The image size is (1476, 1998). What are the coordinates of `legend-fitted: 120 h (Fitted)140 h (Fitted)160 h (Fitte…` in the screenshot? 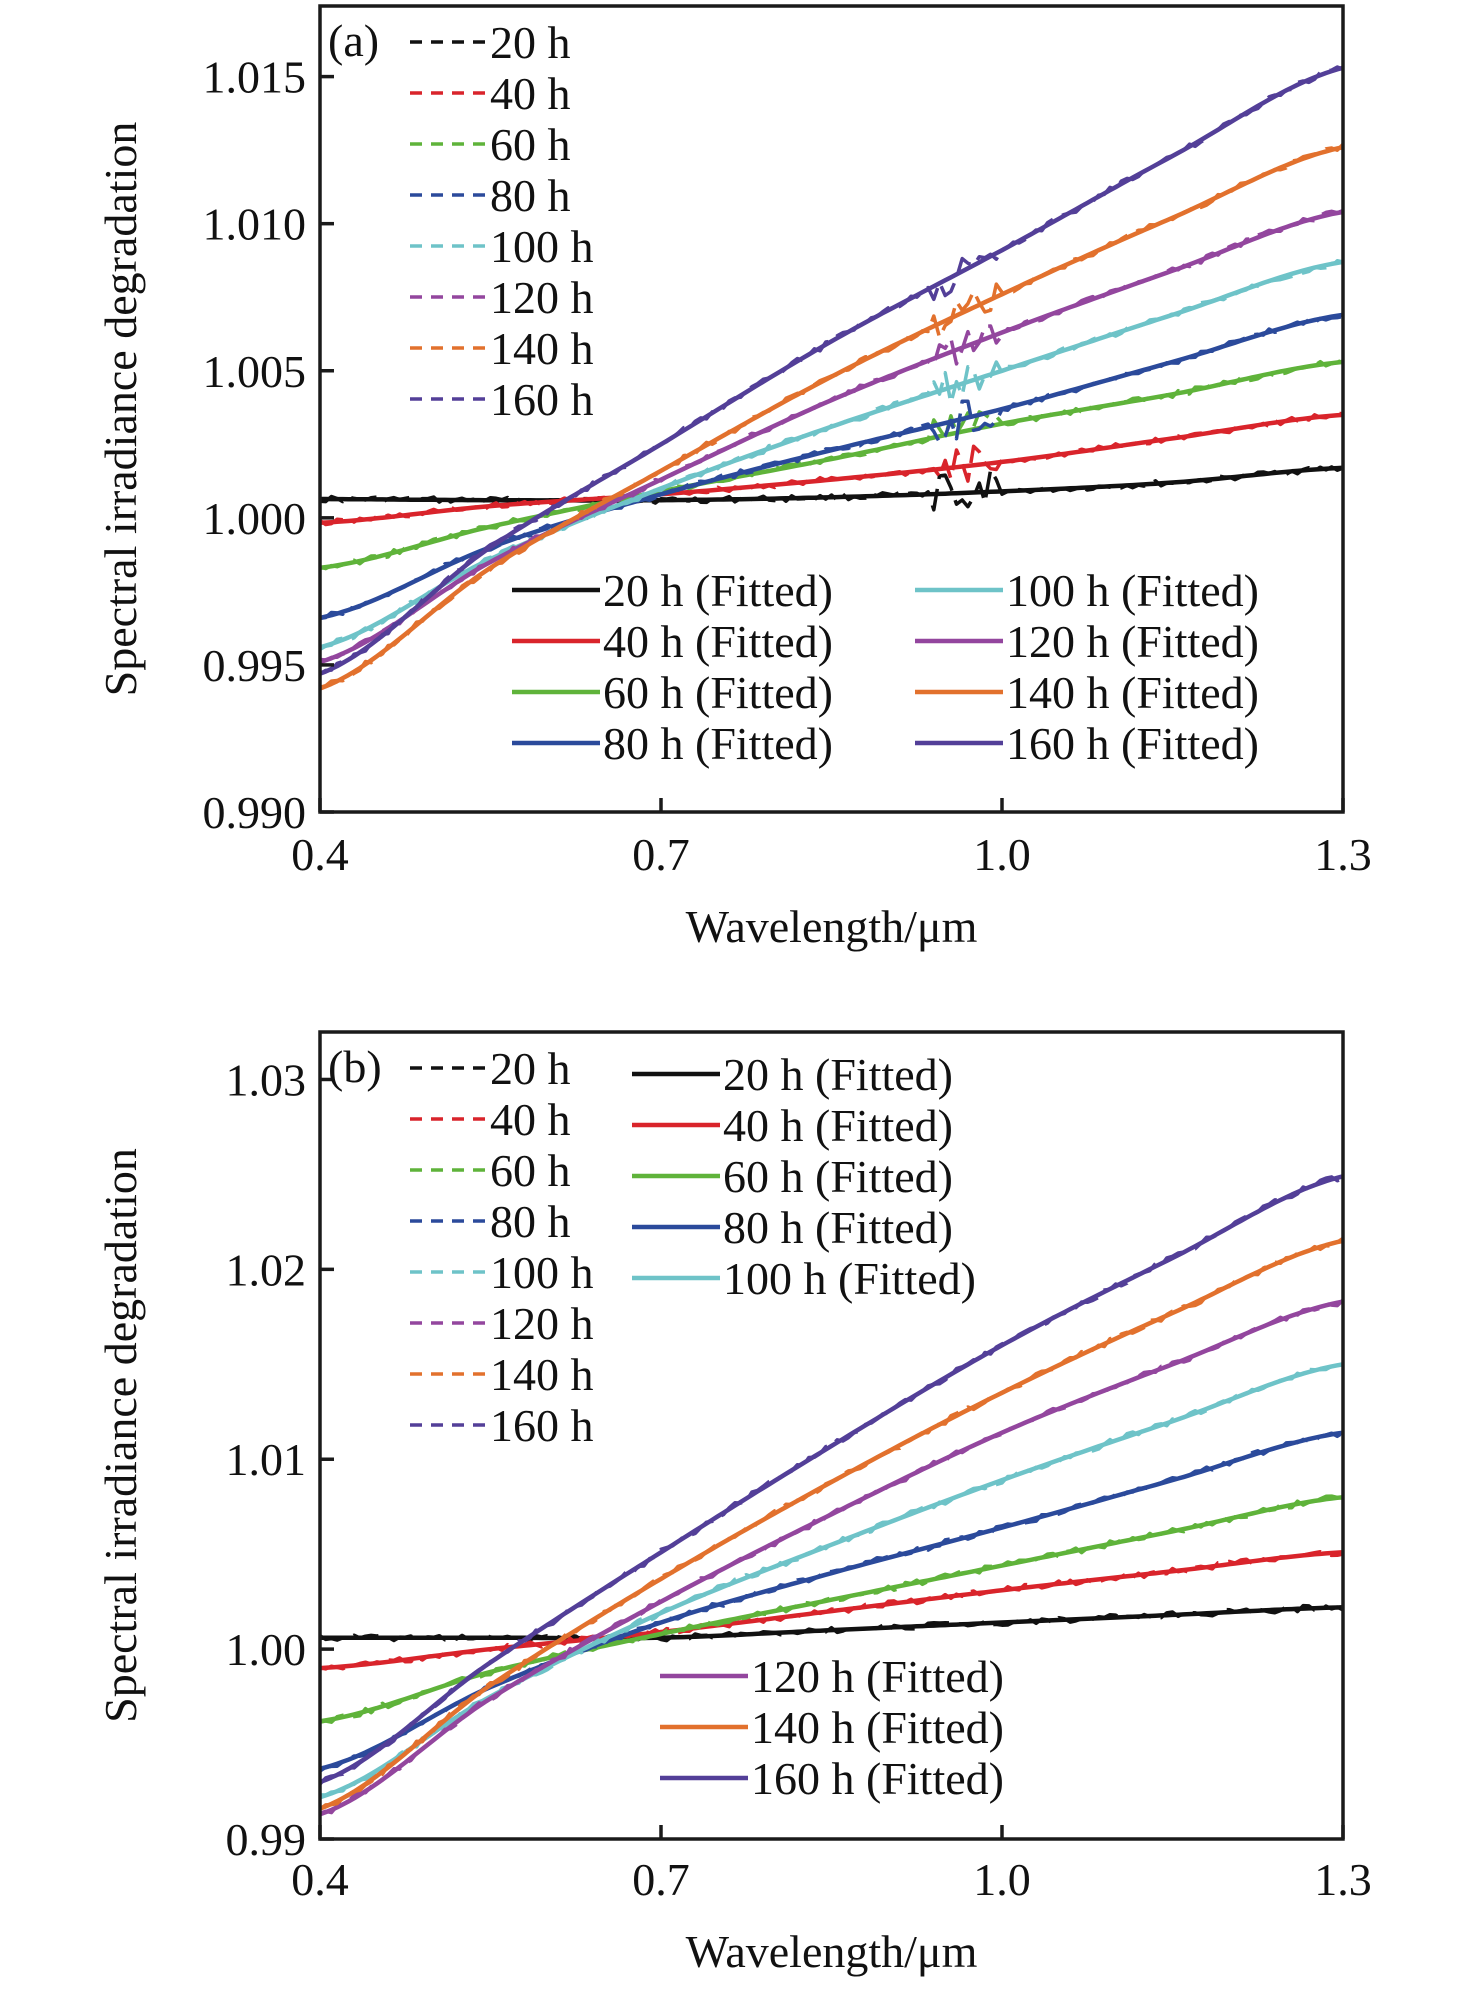 It's located at (832, 1727).